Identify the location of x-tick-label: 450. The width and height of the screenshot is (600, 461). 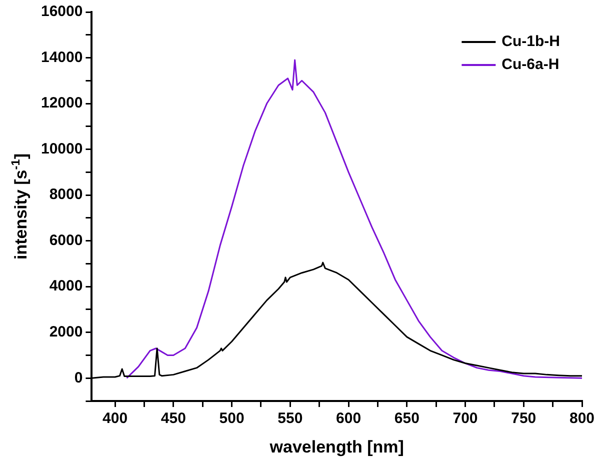
(173, 419).